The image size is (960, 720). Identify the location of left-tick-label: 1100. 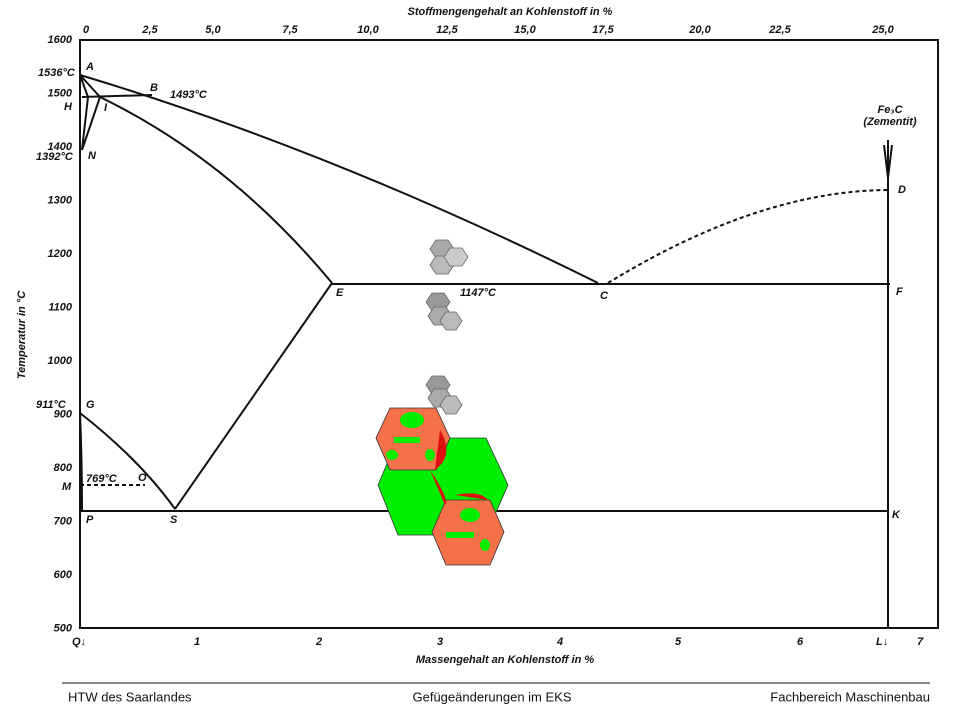
(60, 307).